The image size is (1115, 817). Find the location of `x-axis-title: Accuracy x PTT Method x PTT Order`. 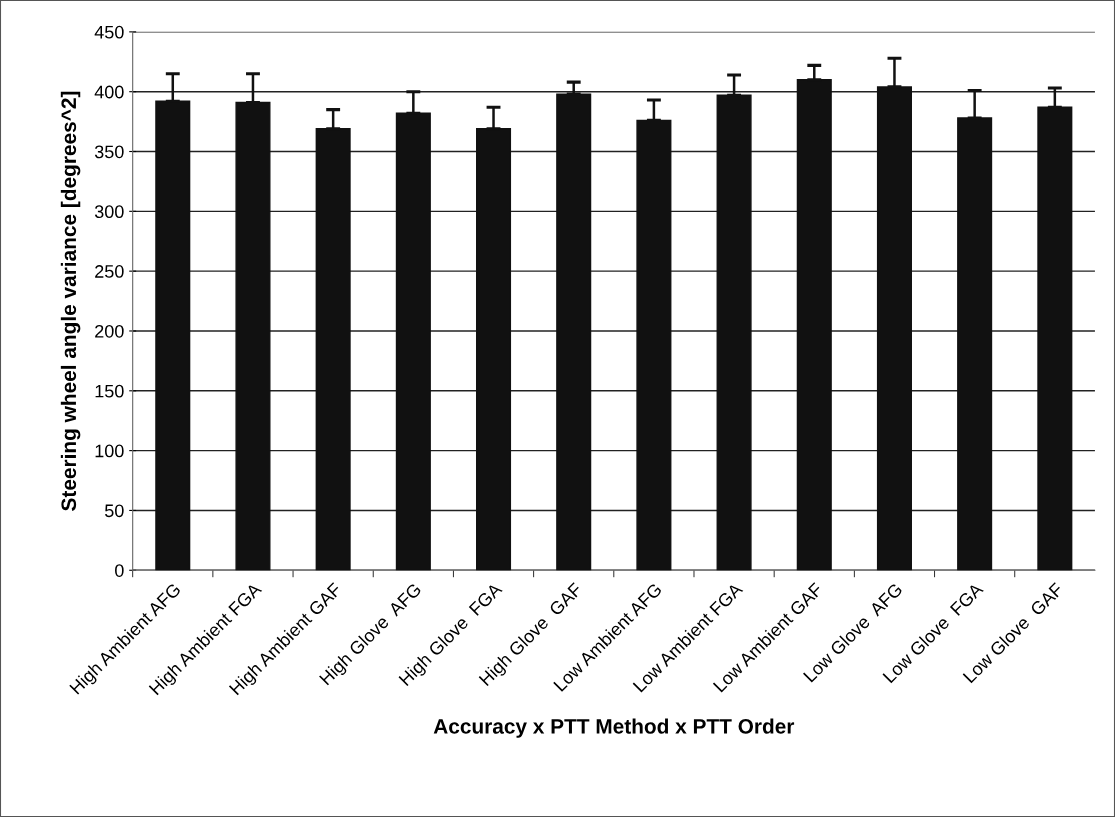

x-axis-title: Accuracy x PTT Method x PTT Order is located at coordinates (614, 728).